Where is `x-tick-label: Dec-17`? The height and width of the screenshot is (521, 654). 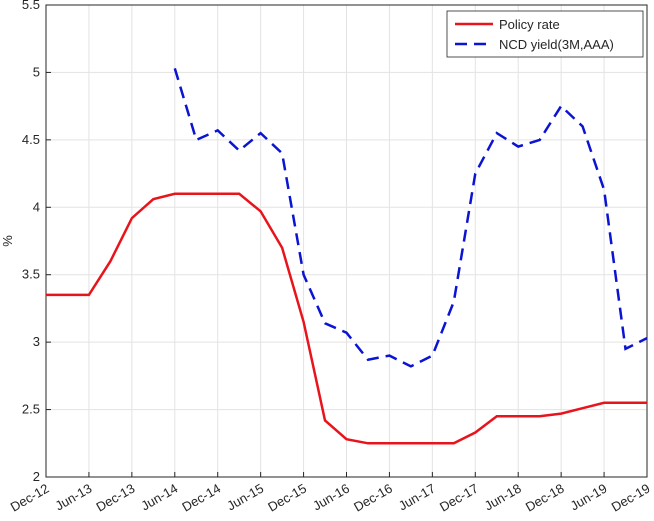 x-tick-label: Dec-17 is located at coordinates (459, 498).